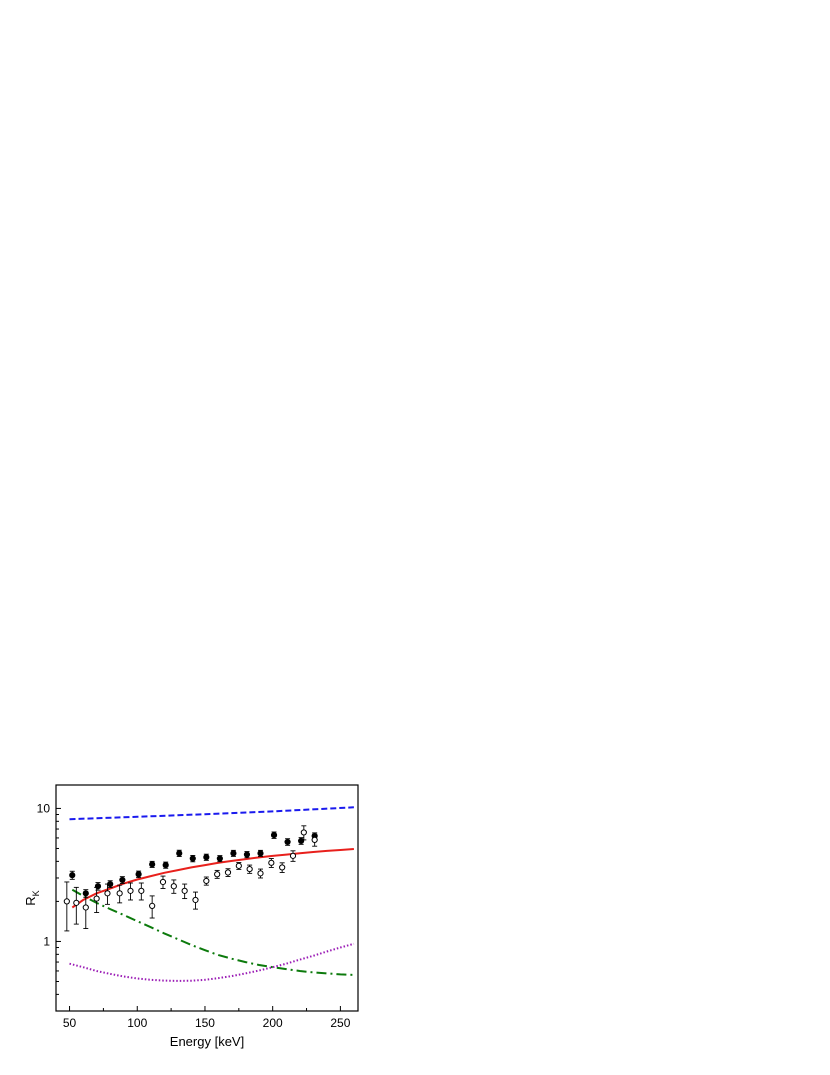  I want to click on y-axis-label: RK, so click(32, 897).